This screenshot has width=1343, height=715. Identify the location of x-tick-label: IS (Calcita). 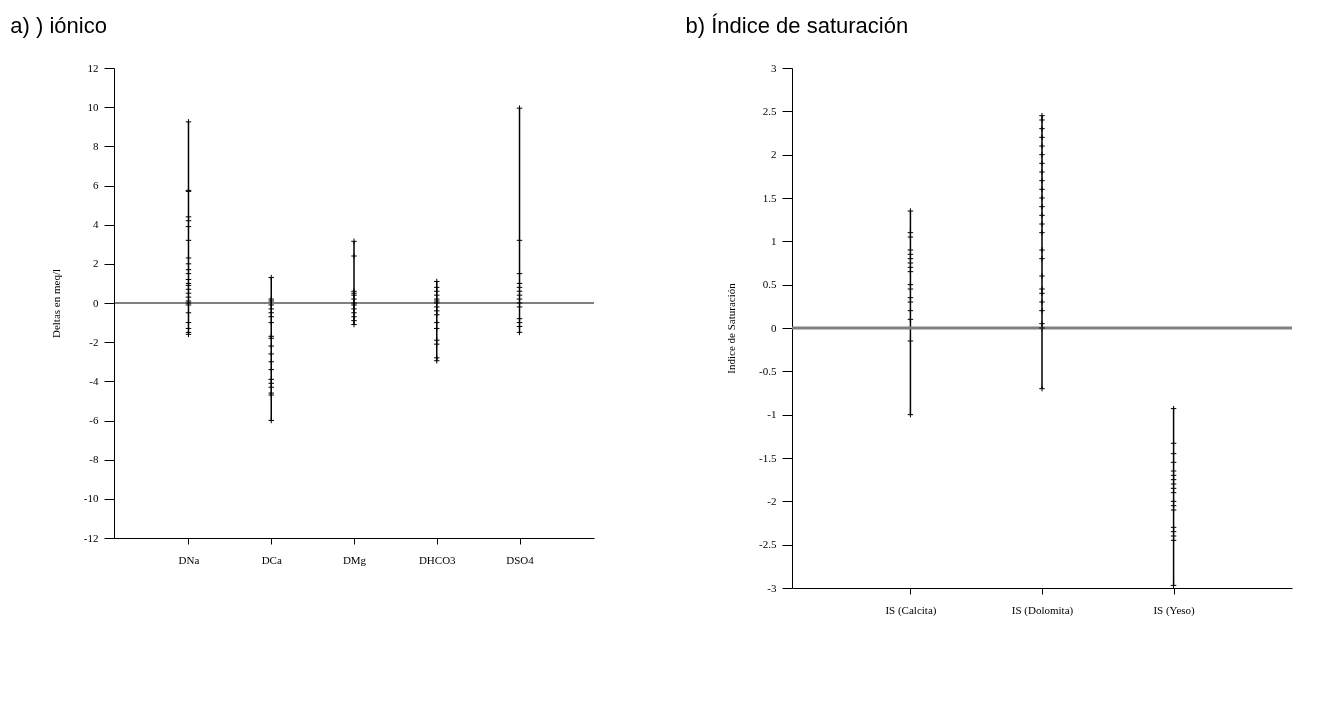
(911, 610).